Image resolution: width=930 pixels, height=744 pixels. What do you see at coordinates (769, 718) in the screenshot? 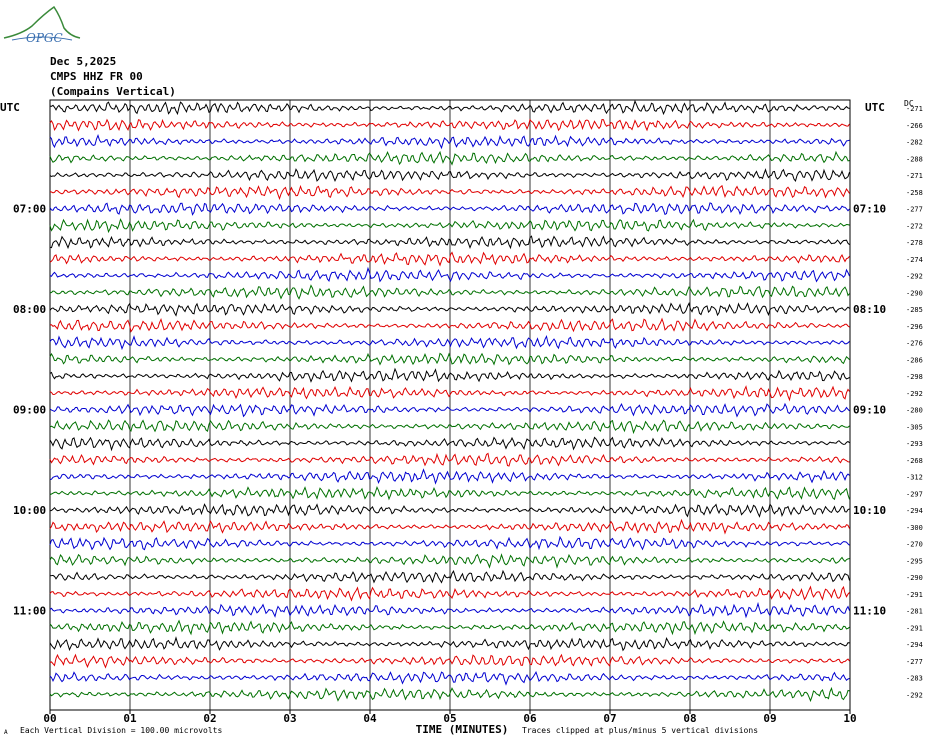
I see `x-tick-label: 09` at bounding box center [769, 718].